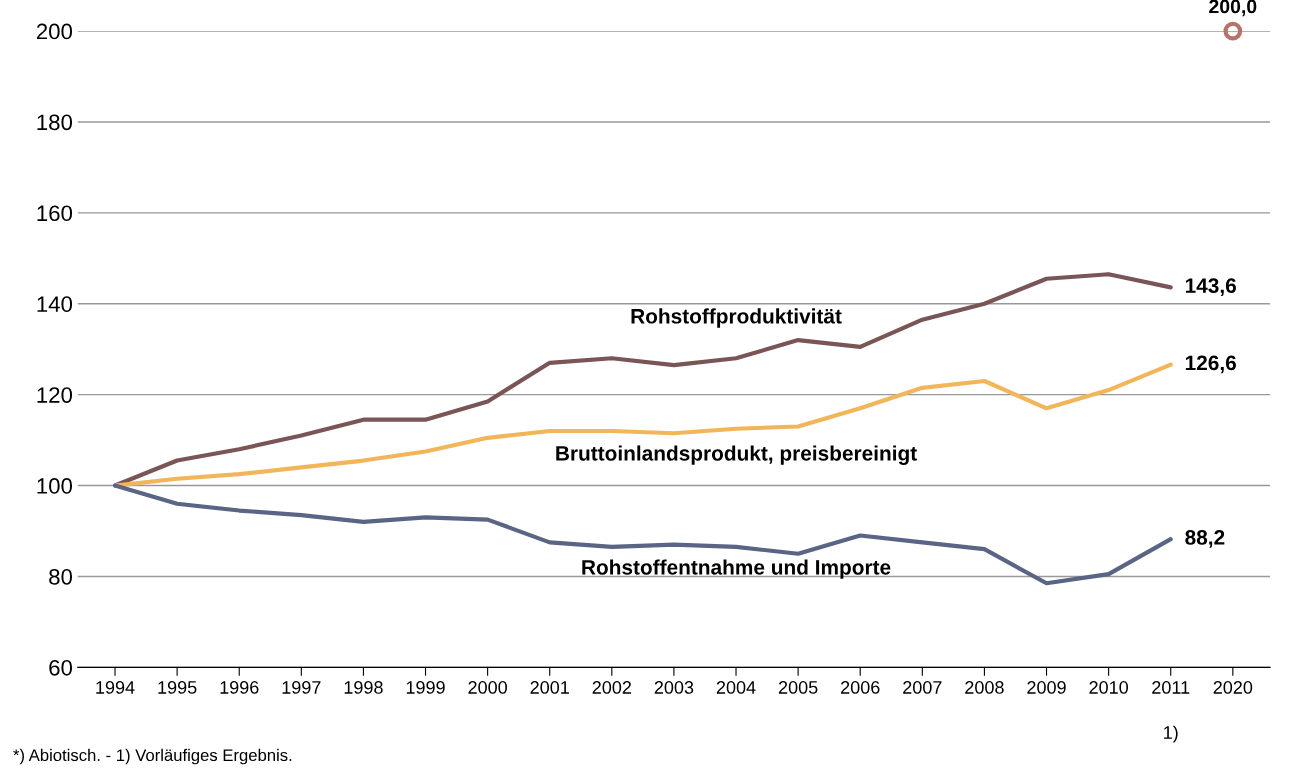 This screenshot has width=1296, height=776. What do you see at coordinates (152, 756) in the screenshot?
I see `text: *) Abiotisch. - 1) Vorläufiges Ergebnis.` at bounding box center [152, 756].